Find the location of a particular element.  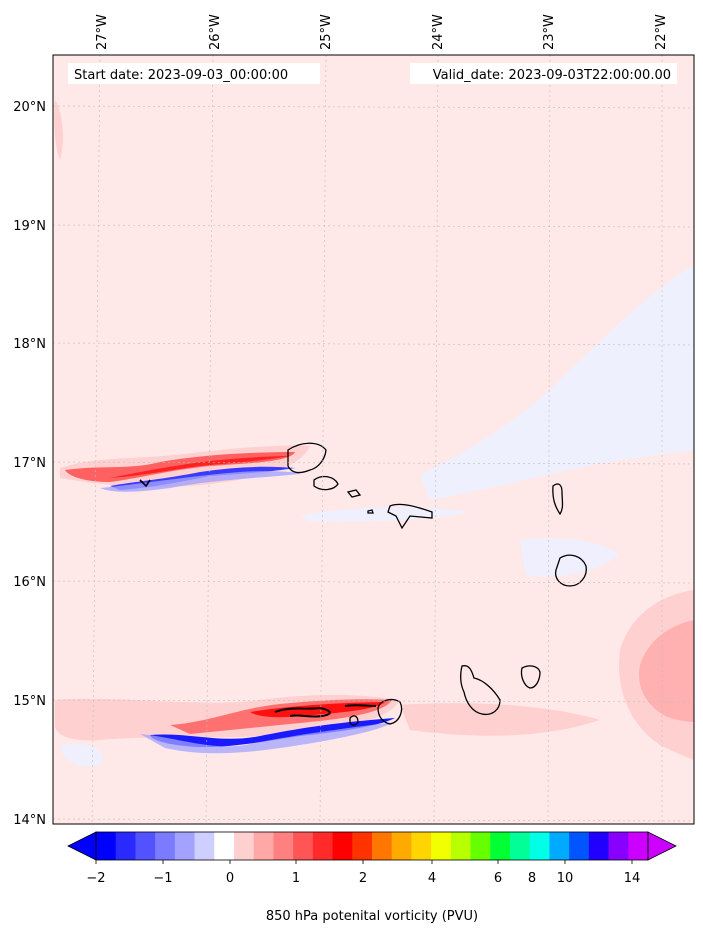

lon-label-26w: 26°W is located at coordinates (215, 32).